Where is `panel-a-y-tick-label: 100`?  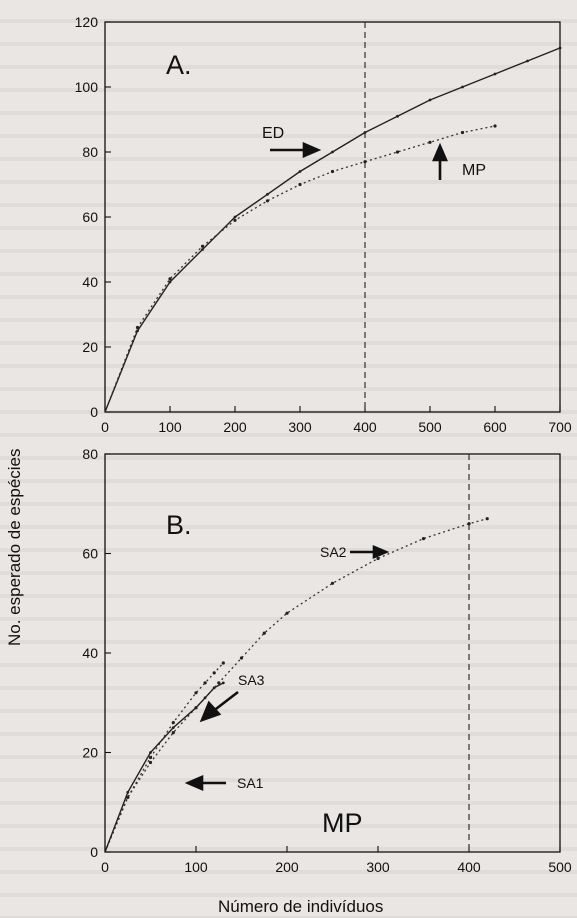 panel-a-y-tick-label: 100 is located at coordinates (87, 87).